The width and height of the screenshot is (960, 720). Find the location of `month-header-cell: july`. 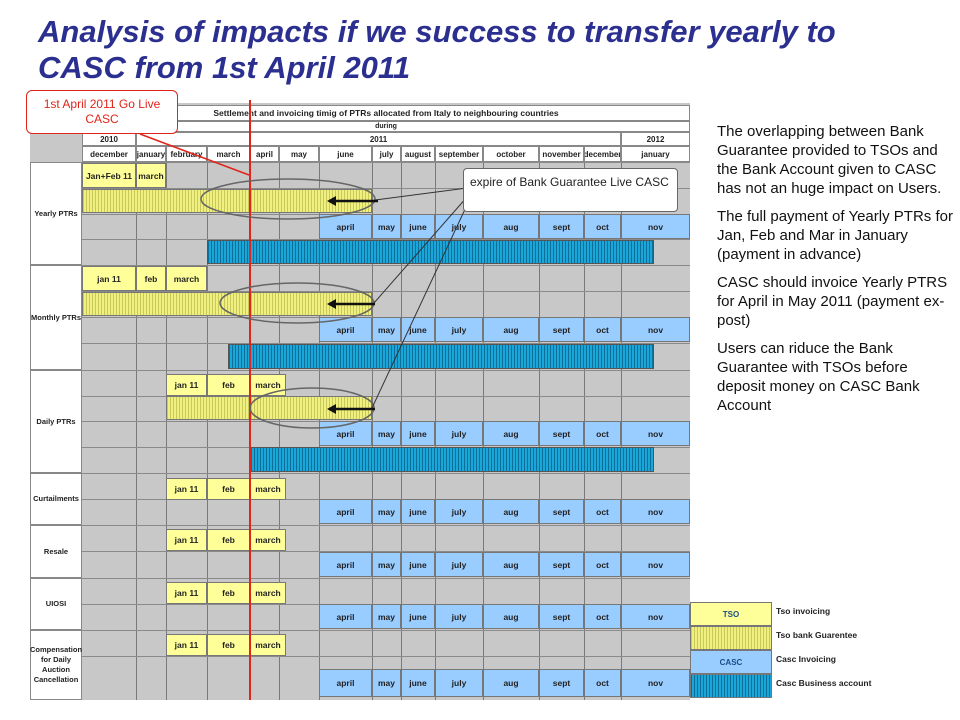

month-header-cell: july is located at coordinates (386, 154).